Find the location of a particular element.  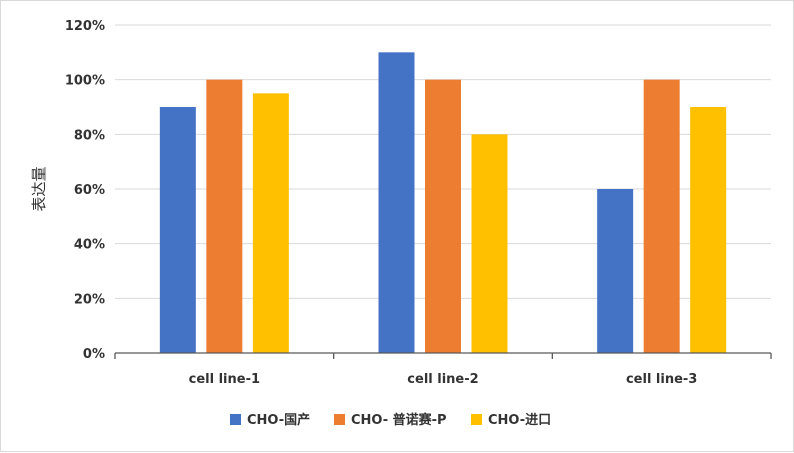

y-tick-label: 120% is located at coordinates (85, 26).